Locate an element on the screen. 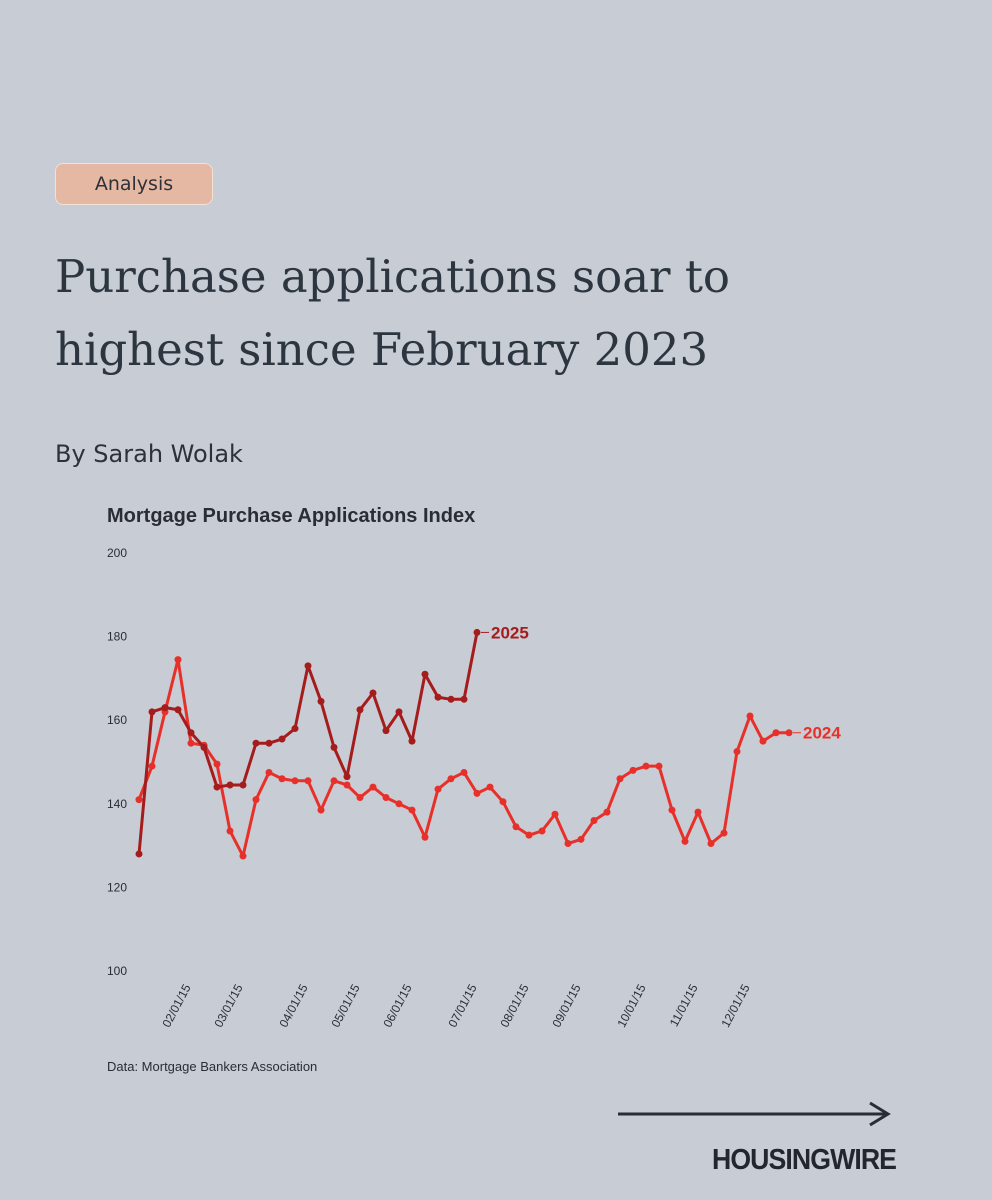 This screenshot has height=1200, width=992. series-label: 2025 is located at coordinates (510, 632).